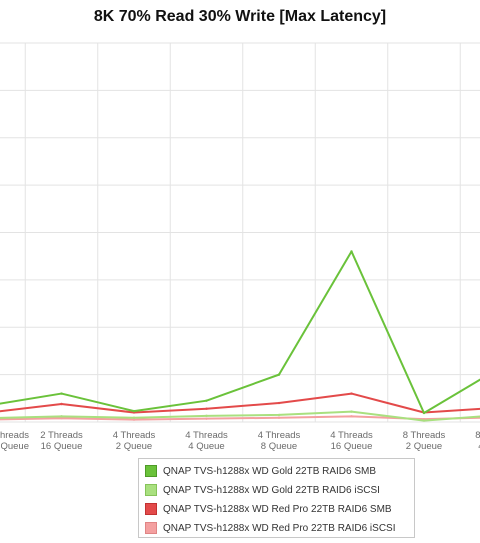  I want to click on x-tick-label: 2 Threads, so click(61, 435).